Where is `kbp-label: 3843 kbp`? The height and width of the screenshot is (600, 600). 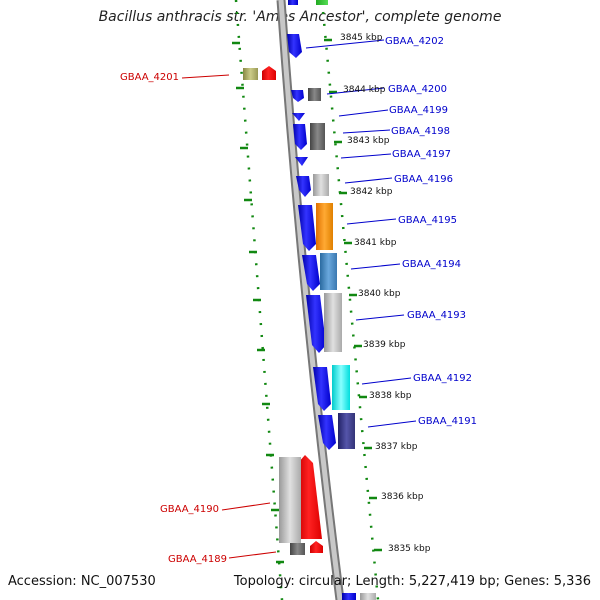 kbp-label: 3843 kbp is located at coordinates (368, 141).